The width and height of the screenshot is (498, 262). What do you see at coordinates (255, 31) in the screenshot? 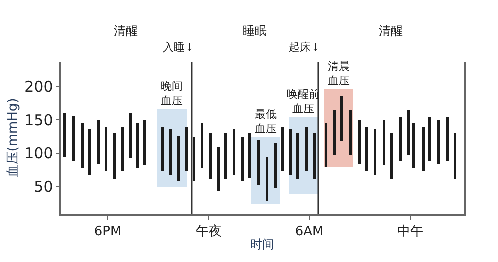
I see `text: 睡眠` at bounding box center [255, 31].